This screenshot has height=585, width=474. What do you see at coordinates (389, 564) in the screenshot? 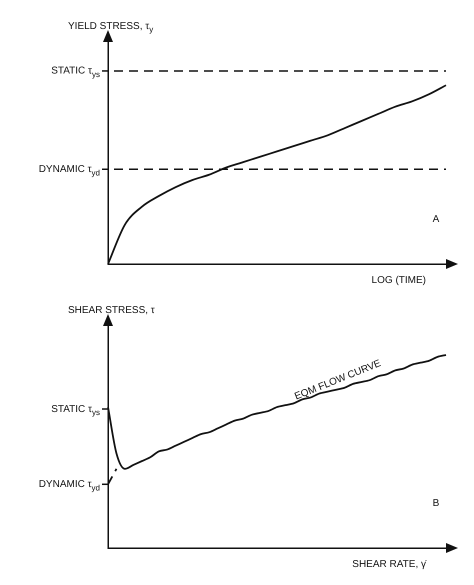
I see `x-axis-title: SHEAR RATE, γ̇` at bounding box center [389, 564].